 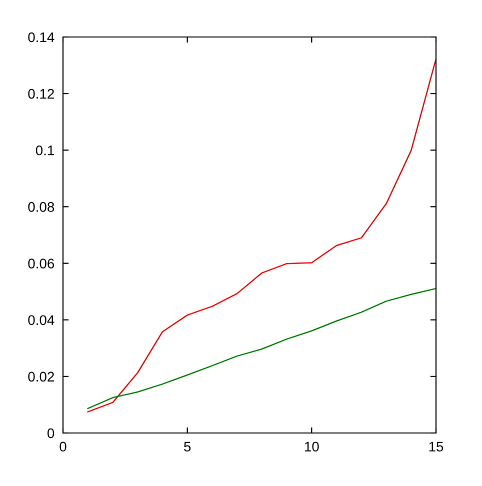 What do you see at coordinates (436, 447) in the screenshot?
I see `x-tick-label: 15` at bounding box center [436, 447].